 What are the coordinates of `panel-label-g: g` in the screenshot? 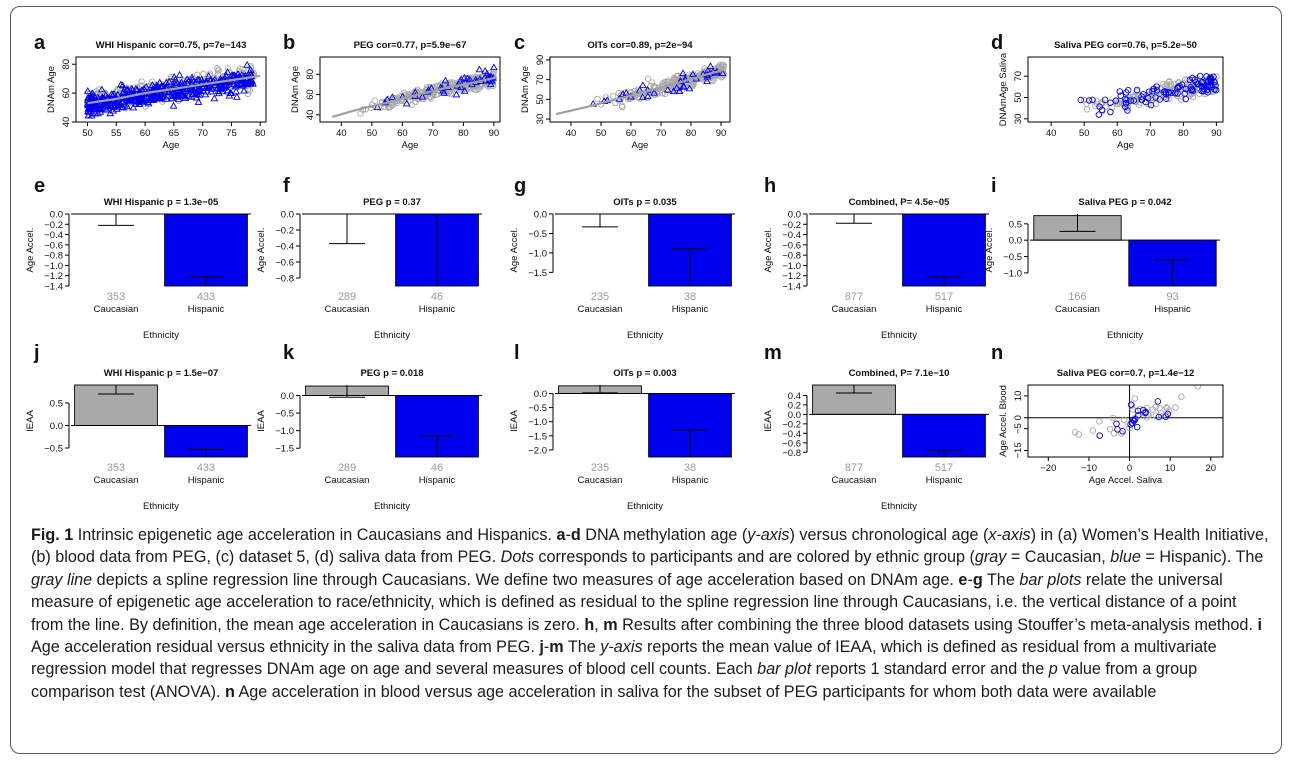 It's located at (520, 186).